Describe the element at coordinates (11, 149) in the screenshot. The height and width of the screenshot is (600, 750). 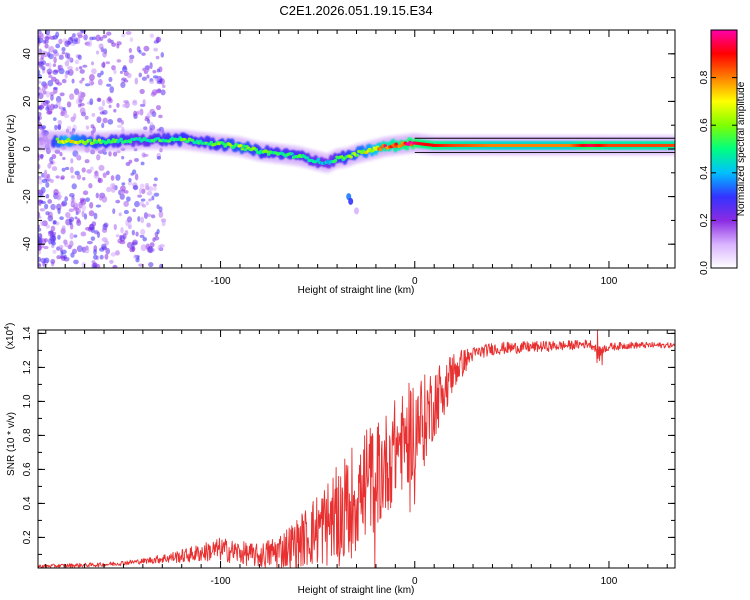
I see `spectrogram-ylabel: Frequency (Hz)` at that location.